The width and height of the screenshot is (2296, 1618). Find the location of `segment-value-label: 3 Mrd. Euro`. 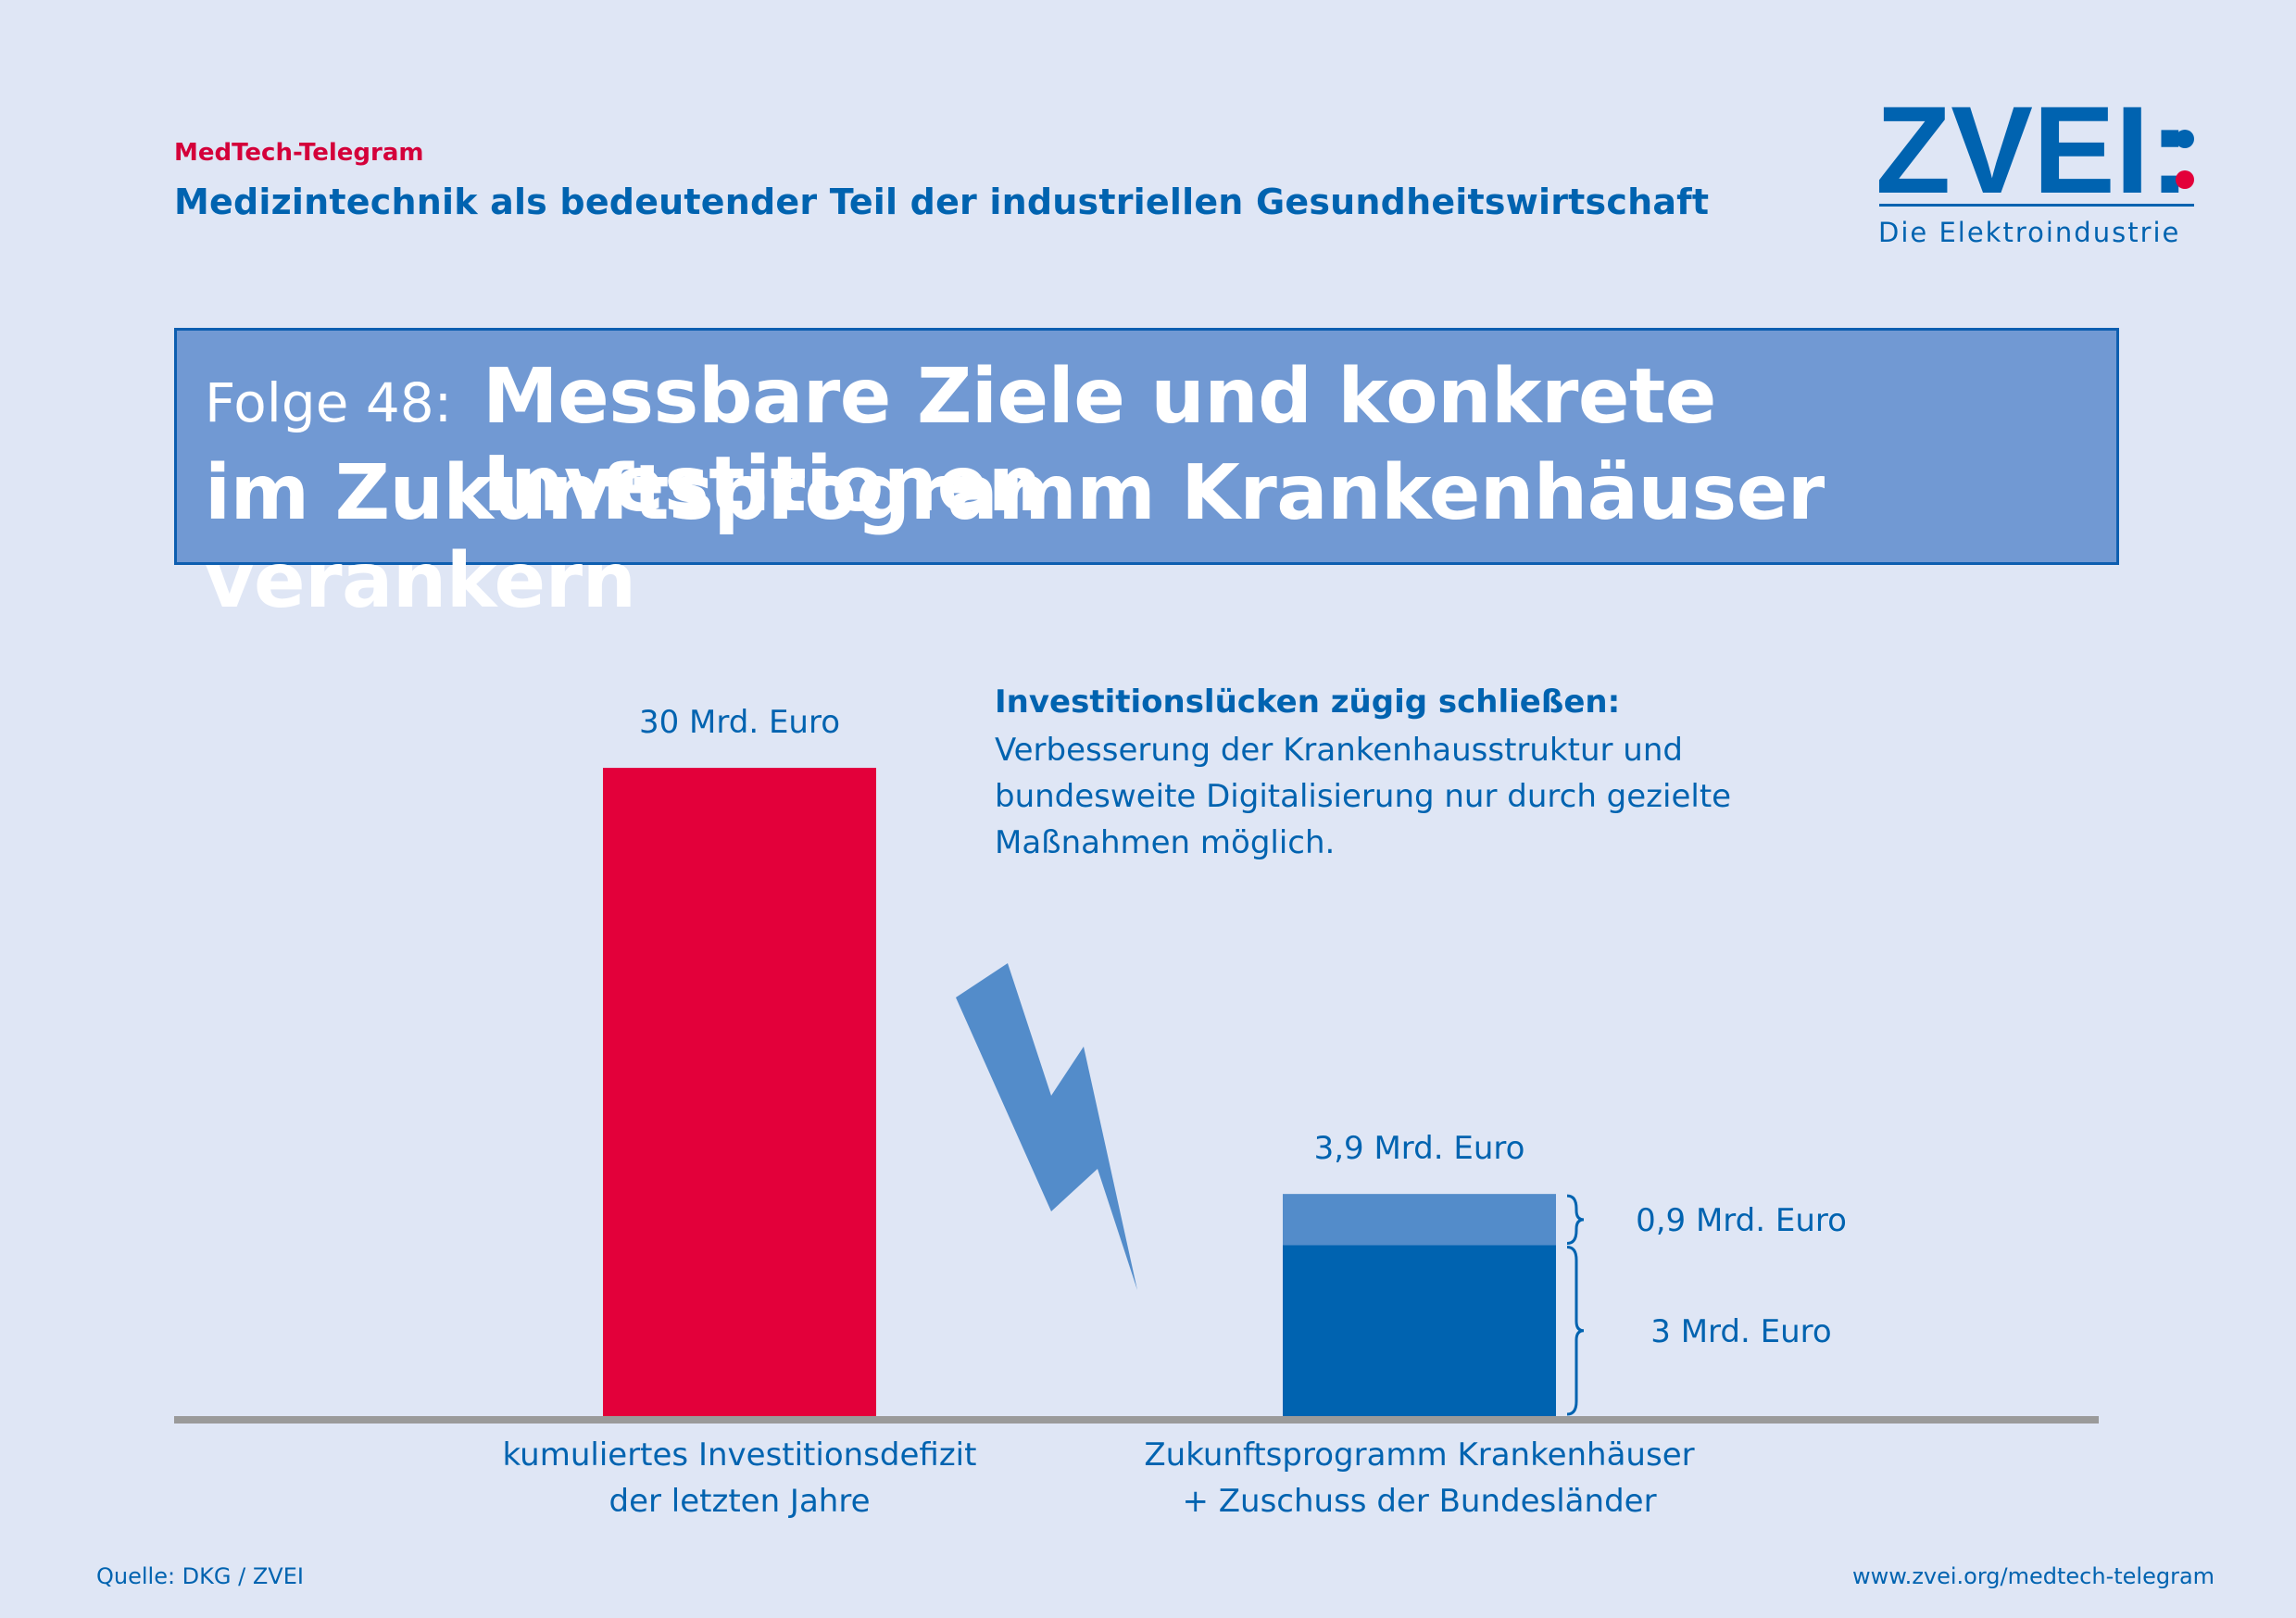

segment-value-label: 3 Mrd. Euro is located at coordinates (1740, 1331).